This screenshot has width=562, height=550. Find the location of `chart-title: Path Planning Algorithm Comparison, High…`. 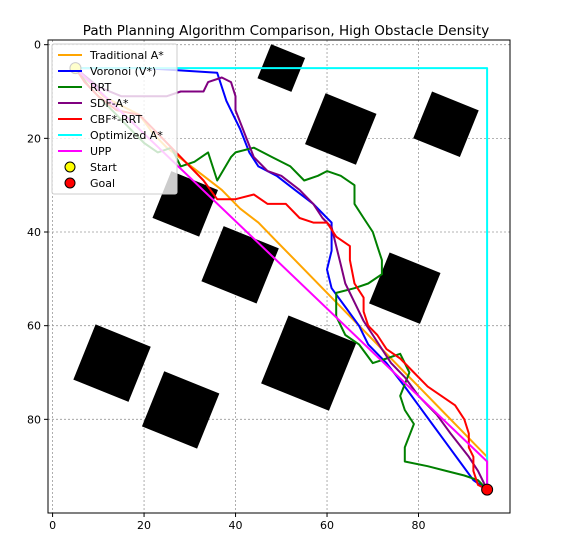

chart-title: Path Planning Algorithm Comparison, High… is located at coordinates (286, 31).